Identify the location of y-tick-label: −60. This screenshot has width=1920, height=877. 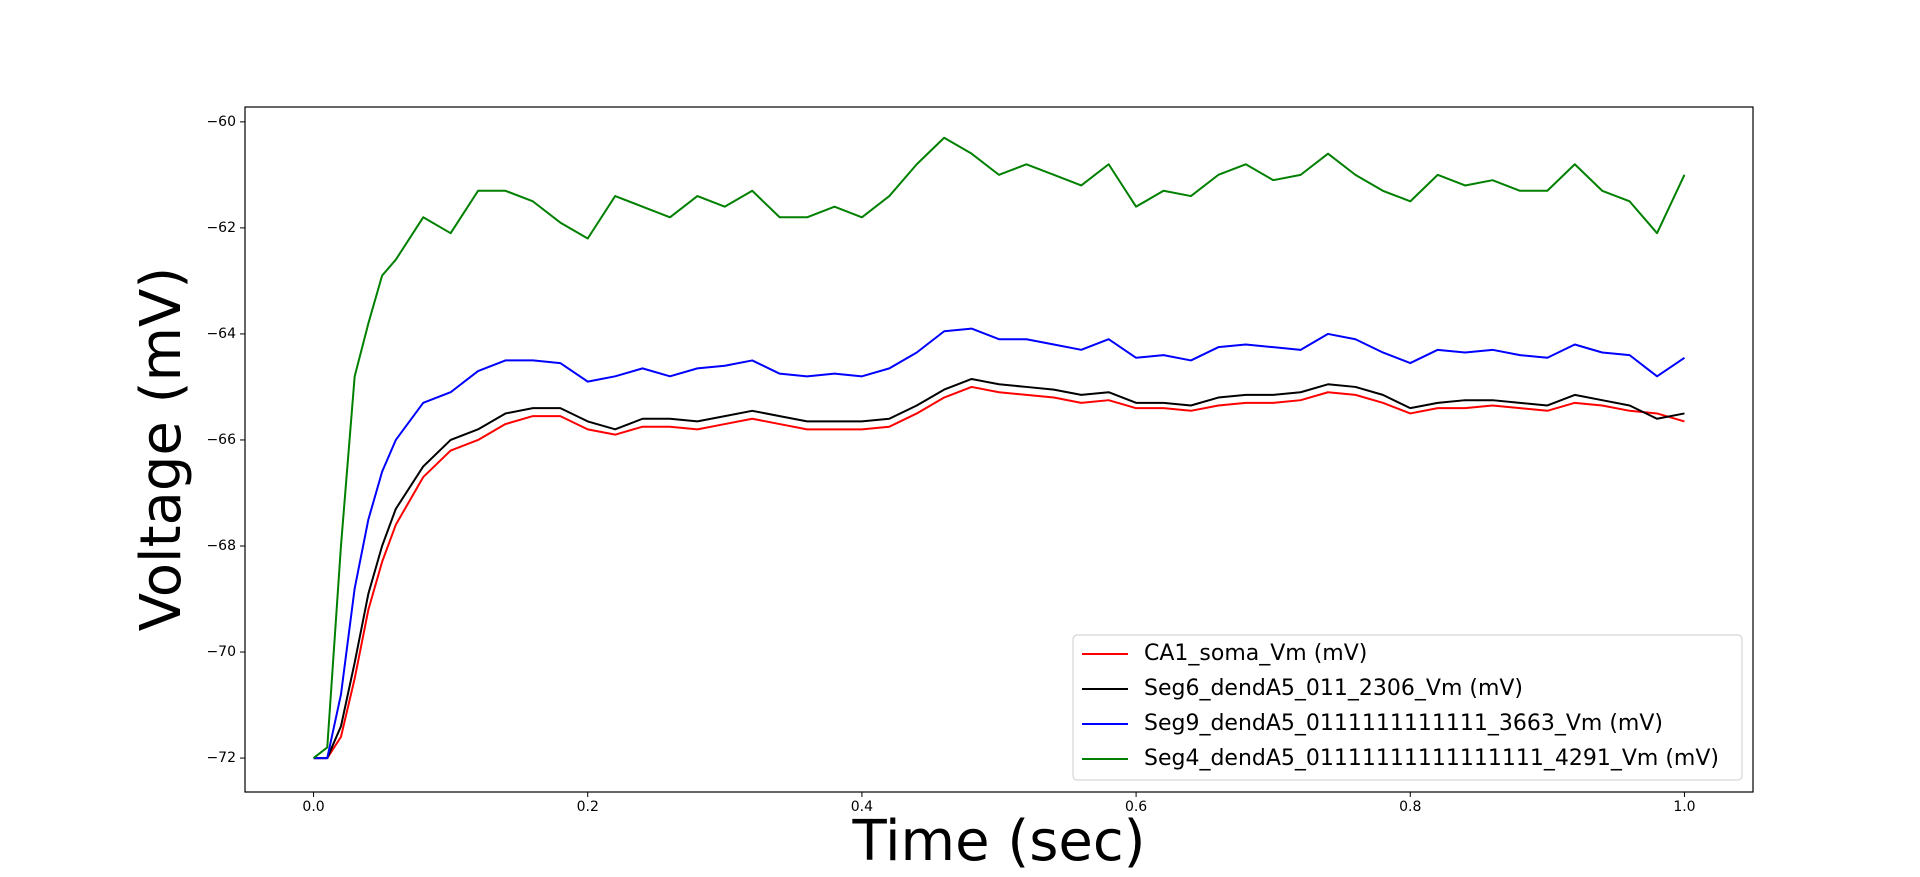
(221, 122).